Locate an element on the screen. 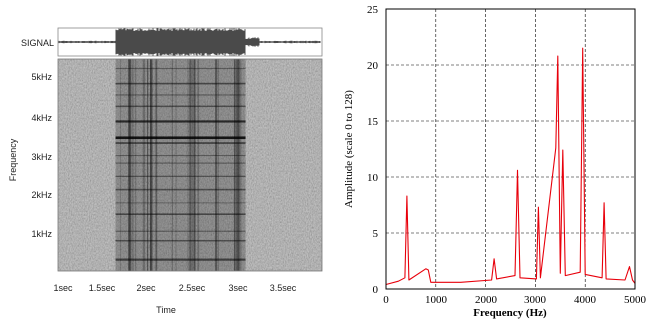 Image resolution: width=661 pixels, height=320 pixels. signal-label: SIGNAL is located at coordinates (37, 43).